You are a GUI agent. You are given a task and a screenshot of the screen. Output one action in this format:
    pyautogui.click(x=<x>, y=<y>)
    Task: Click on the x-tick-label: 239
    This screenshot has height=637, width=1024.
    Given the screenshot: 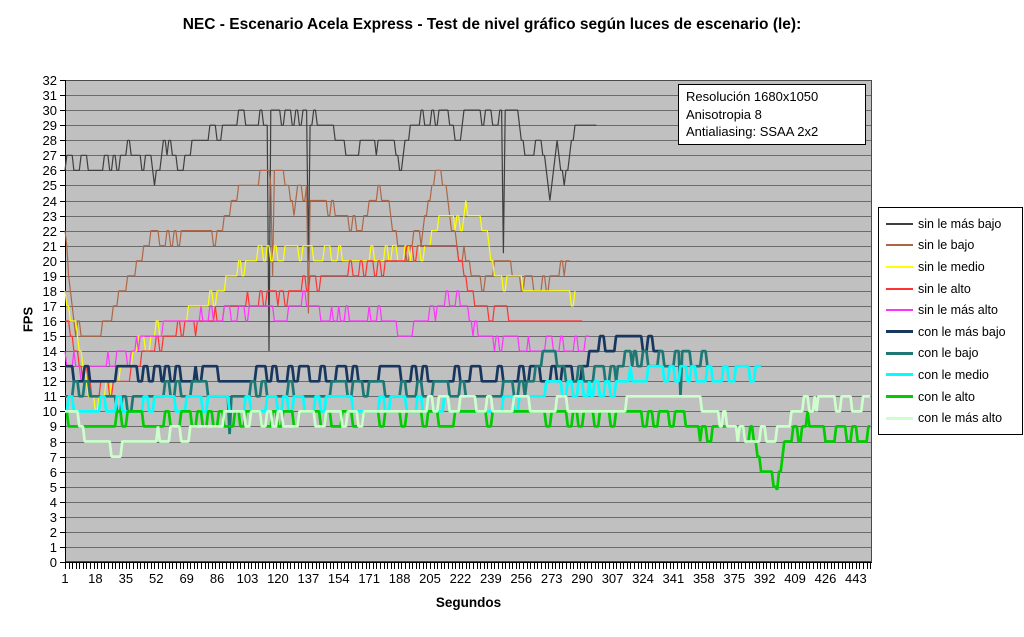 What is the action you would take?
    pyautogui.click(x=491, y=578)
    